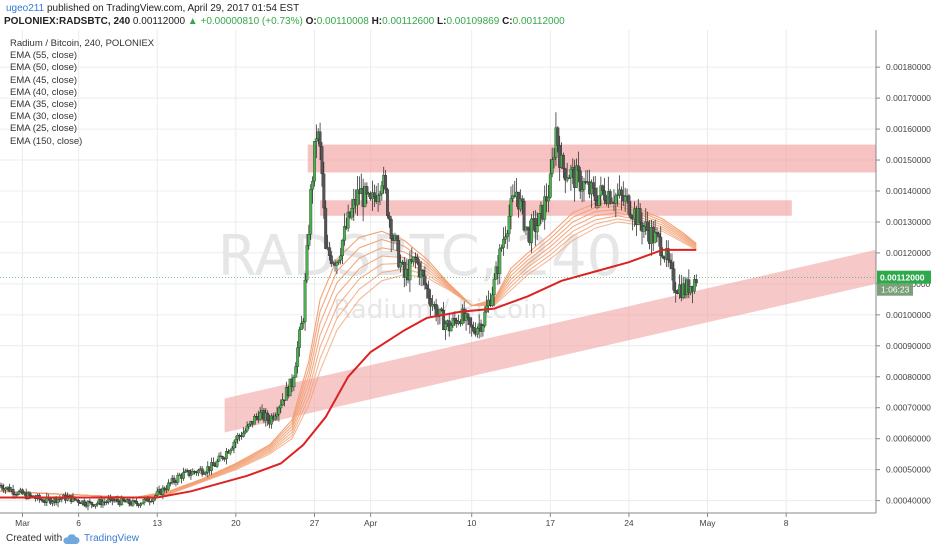 The width and height of the screenshot is (932, 550). What do you see at coordinates (112, 538) in the screenshot?
I see `tradingview-link: TradingView` at bounding box center [112, 538].